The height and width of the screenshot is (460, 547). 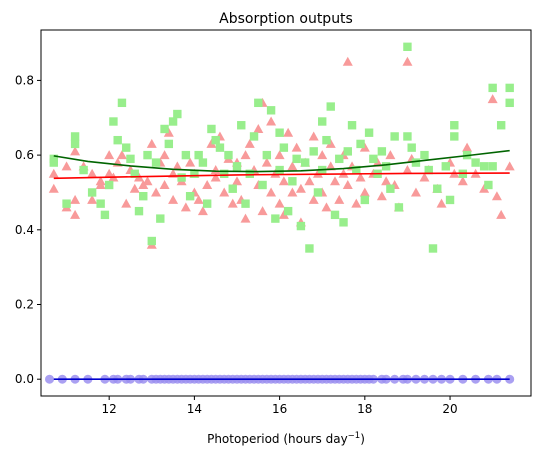 What do you see at coordinates (24, 379) in the screenshot?
I see `y-tick-label: 0.0` at bounding box center [24, 379].